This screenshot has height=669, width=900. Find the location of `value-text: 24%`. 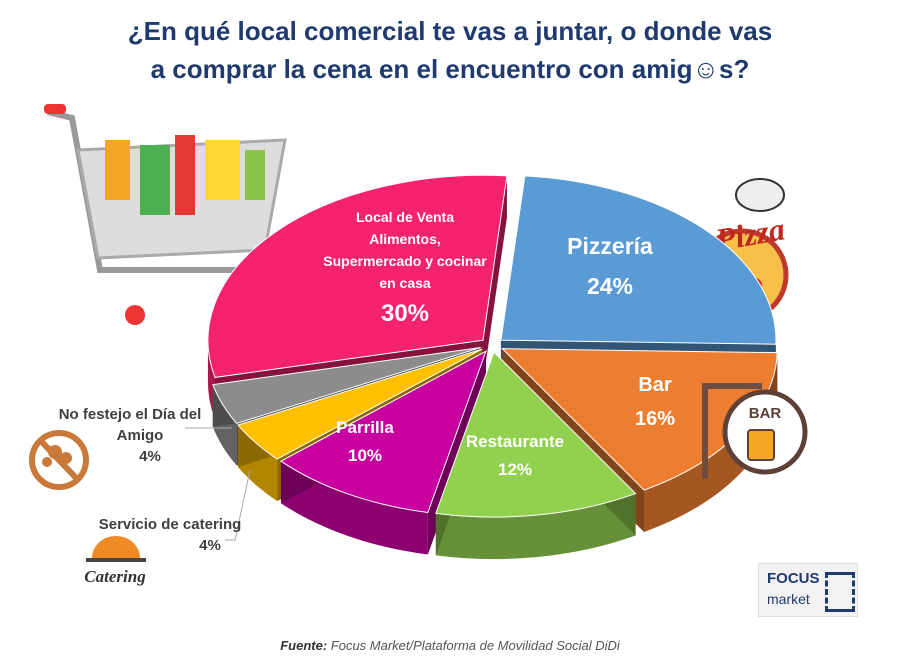

value-text: 24% is located at coordinates (610, 286).